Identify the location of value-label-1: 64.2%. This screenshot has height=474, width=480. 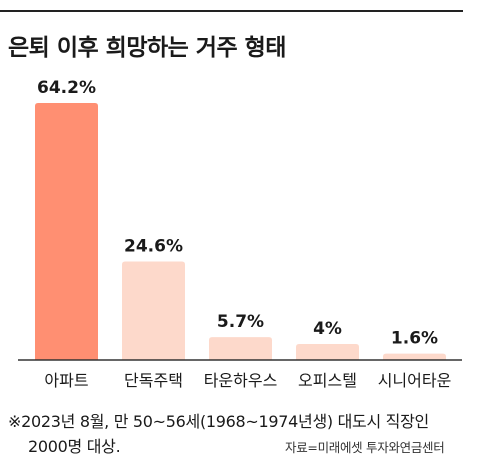
(66, 88).